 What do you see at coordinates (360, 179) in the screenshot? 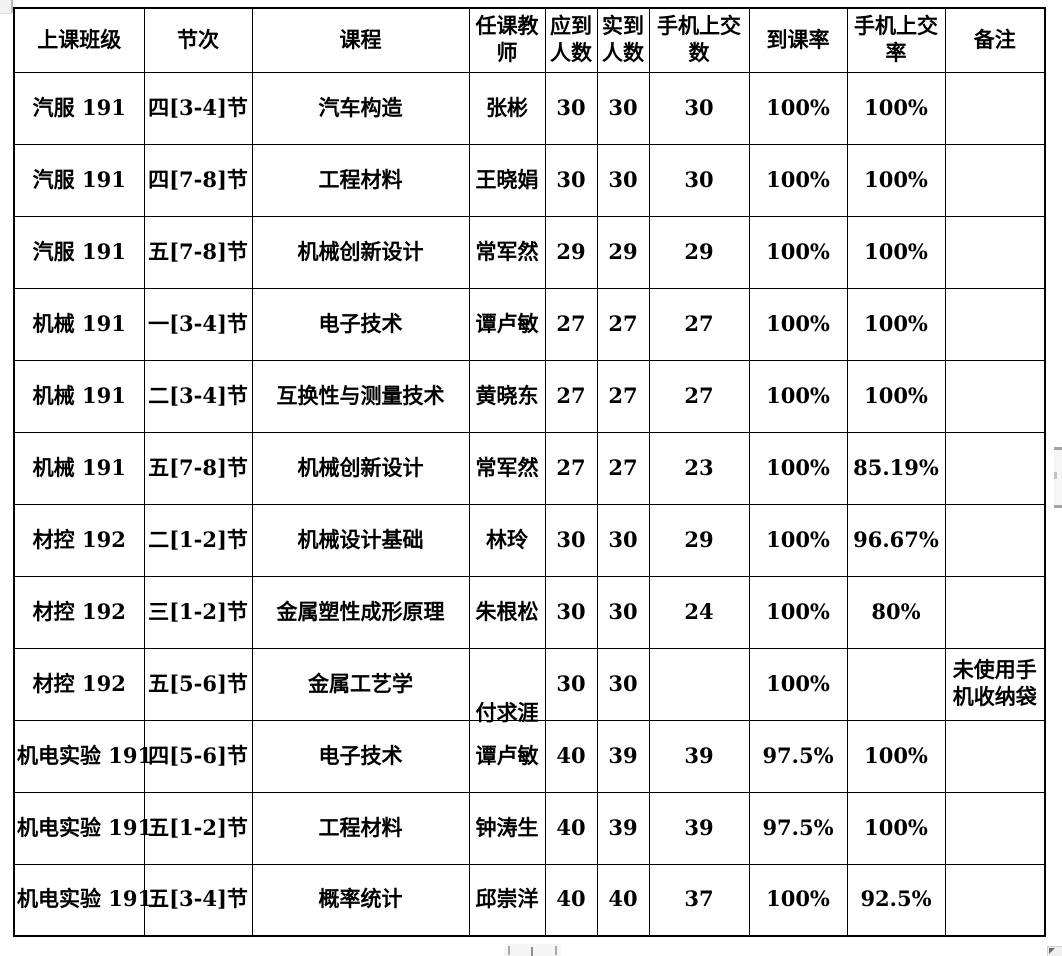
I see `cell-text: 工程材料` at bounding box center [360, 179].